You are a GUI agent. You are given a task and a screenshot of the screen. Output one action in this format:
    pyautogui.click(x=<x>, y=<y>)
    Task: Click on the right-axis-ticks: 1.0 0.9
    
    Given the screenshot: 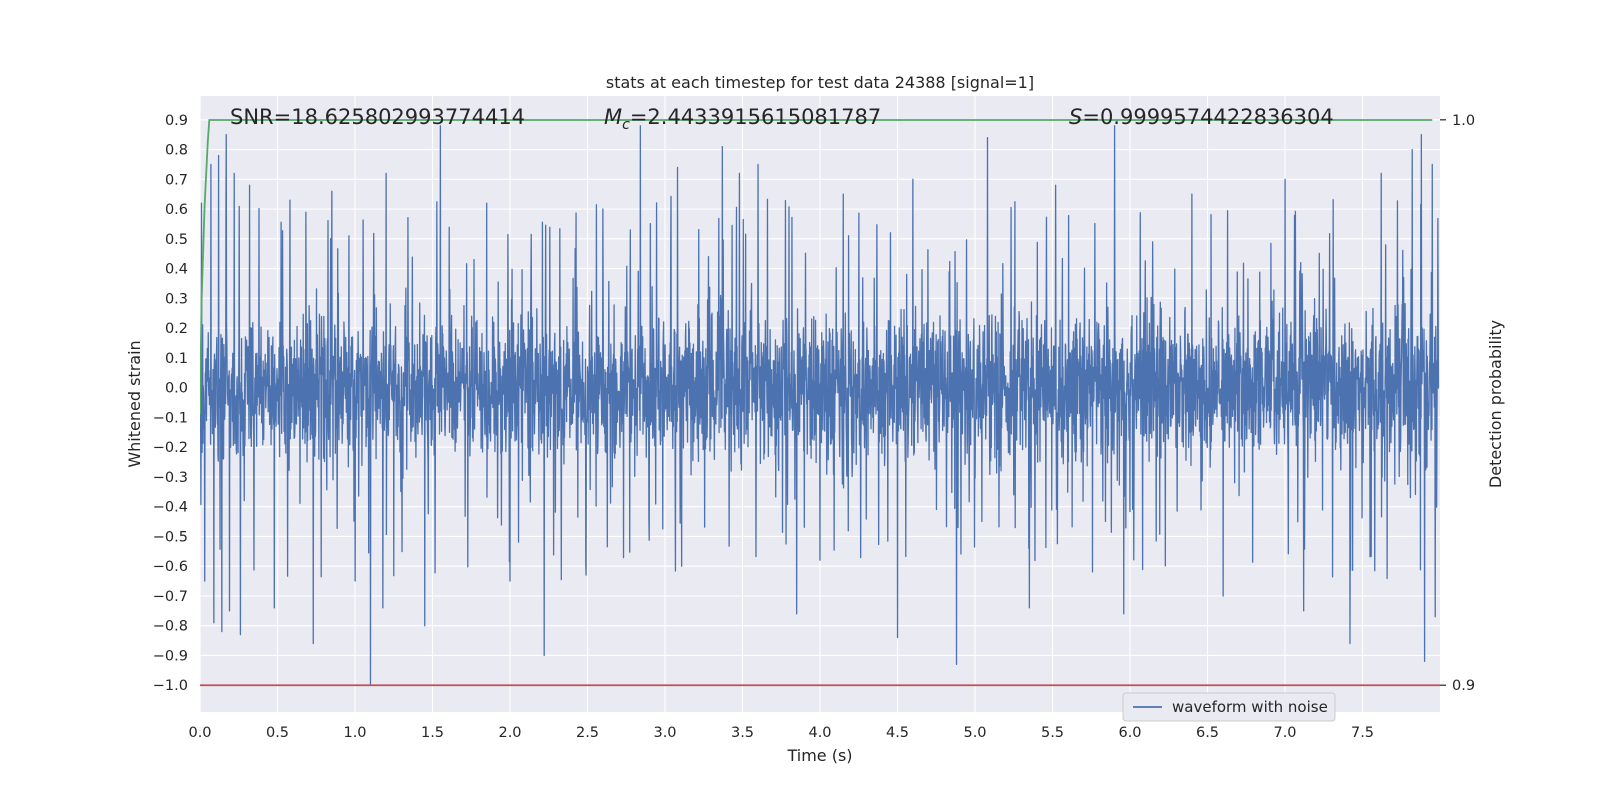 What is the action you would take?
    pyautogui.click(x=1457, y=403)
    